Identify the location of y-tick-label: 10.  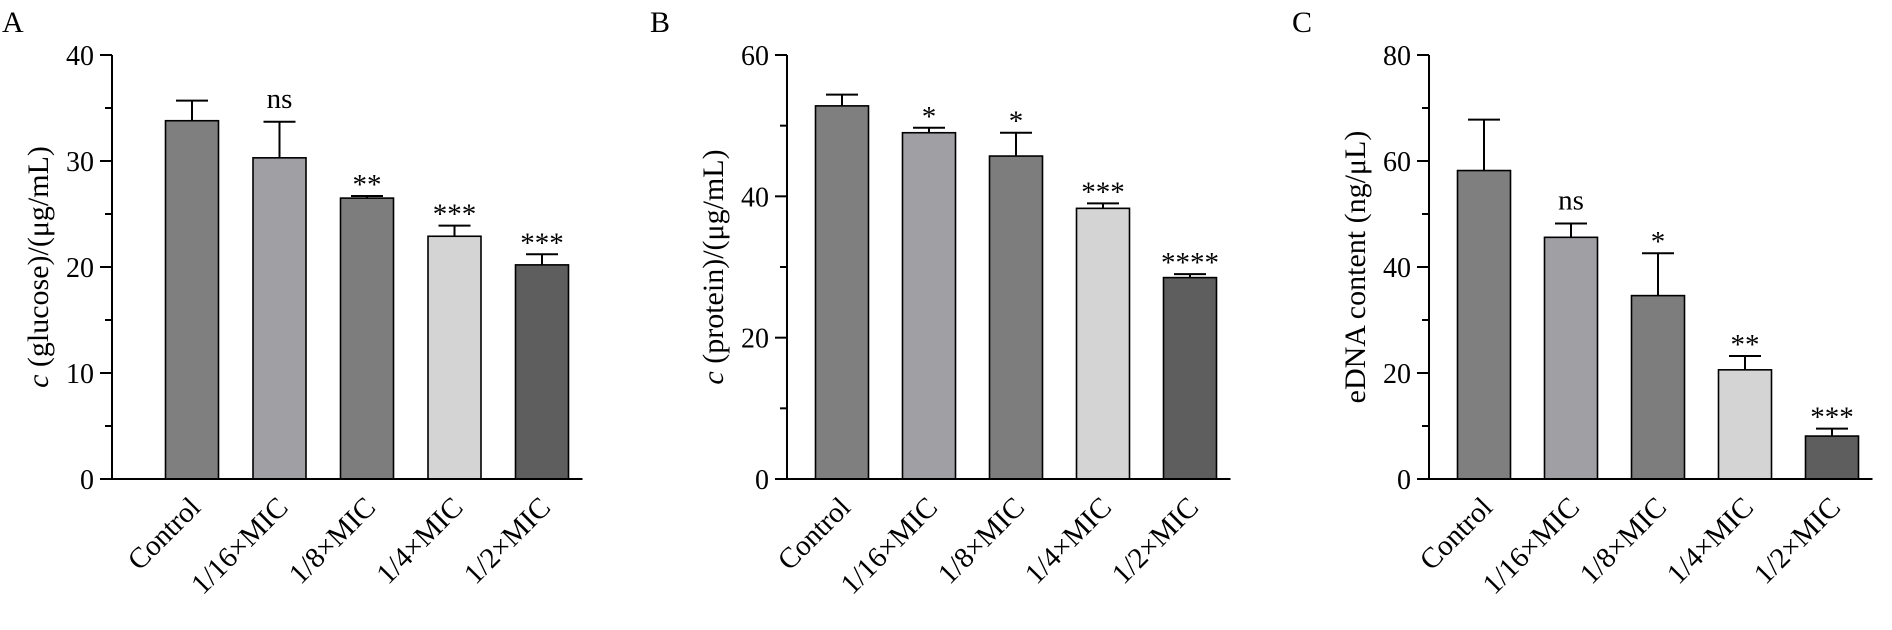
(80, 374).